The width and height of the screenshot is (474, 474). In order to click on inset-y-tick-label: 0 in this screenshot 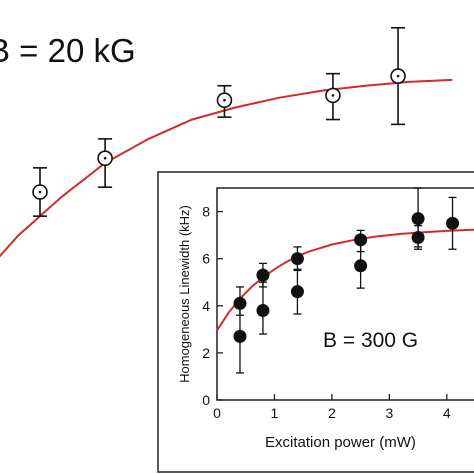, I will do `click(206, 400)`.